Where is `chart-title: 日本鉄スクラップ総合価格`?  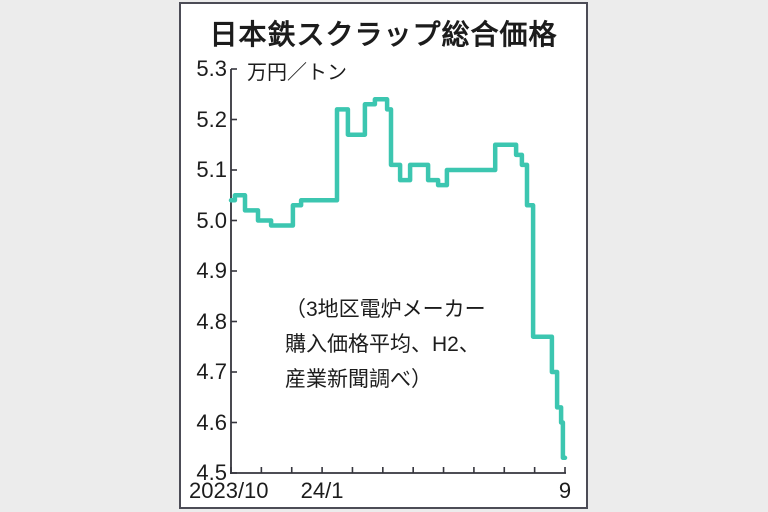
chart-title: 日本鉄スクラップ総合価格 is located at coordinates (383, 34).